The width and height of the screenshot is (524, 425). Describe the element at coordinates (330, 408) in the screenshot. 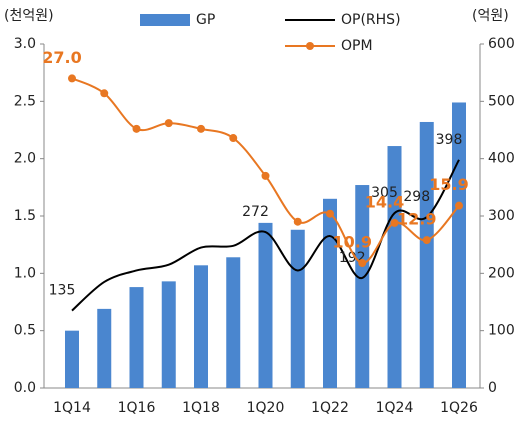

I see `x-tick-label: 1Q22` at that location.